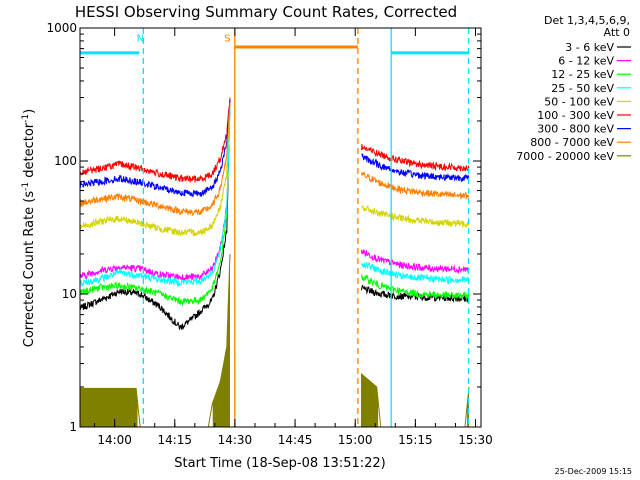 Image resolution: width=640 pixels, height=480 pixels. I want to click on legend-label: 3 - 6 keV, so click(589, 47).